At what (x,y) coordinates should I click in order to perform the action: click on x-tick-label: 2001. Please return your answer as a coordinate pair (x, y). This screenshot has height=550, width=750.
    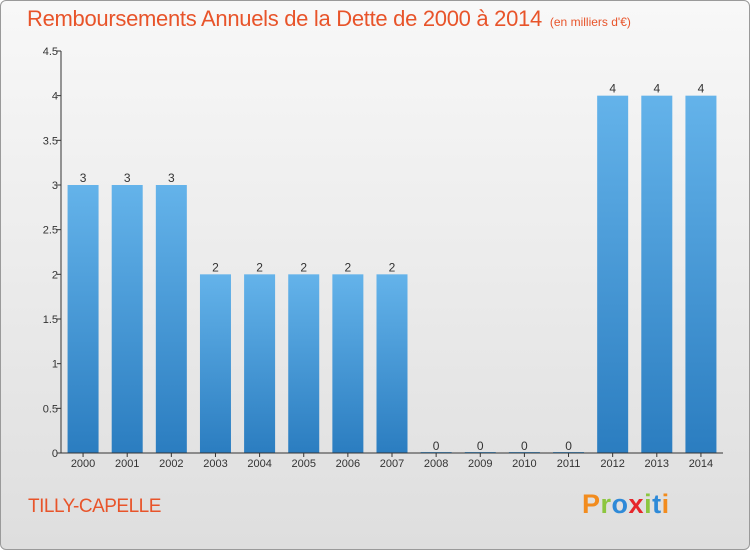
    Looking at the image, I should click on (127, 464).